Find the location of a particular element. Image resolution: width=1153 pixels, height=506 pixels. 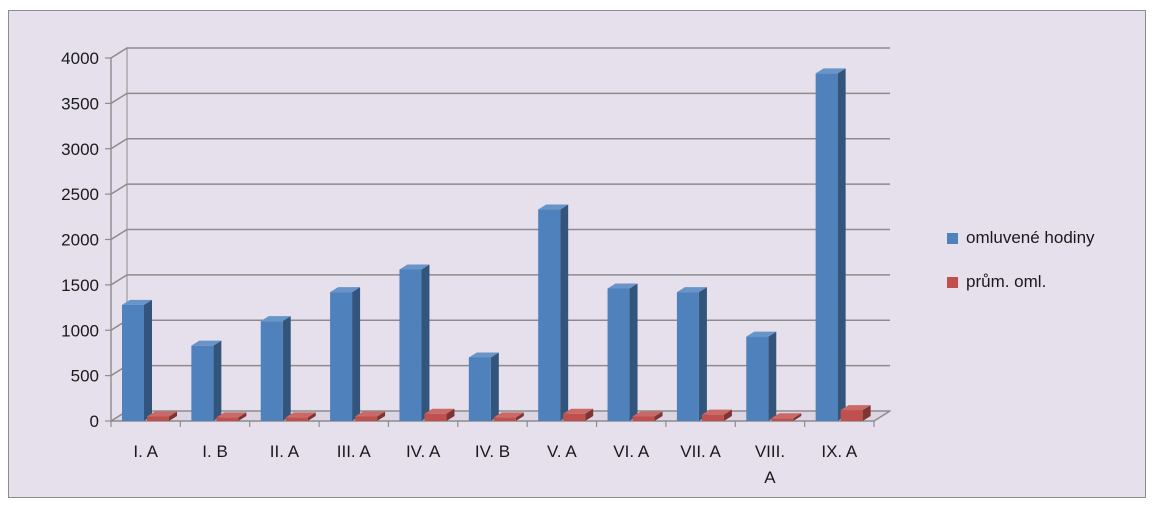

legend-entry: omluvené hodiny is located at coordinates (1021, 237).